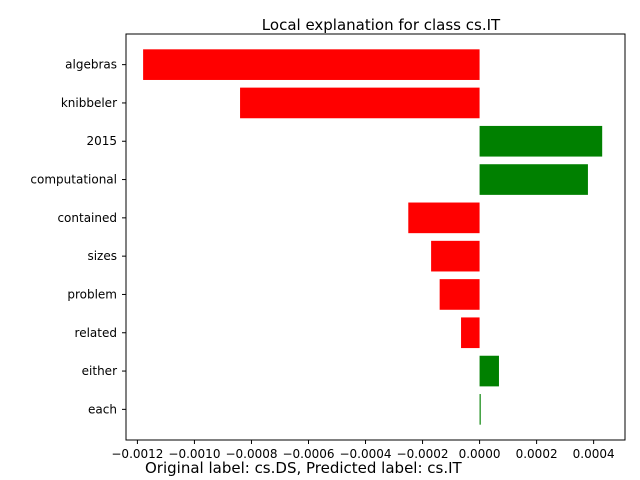 The width and height of the screenshot is (640, 480). What do you see at coordinates (102, 256) in the screenshot?
I see `y-tick-label: sizes` at bounding box center [102, 256].